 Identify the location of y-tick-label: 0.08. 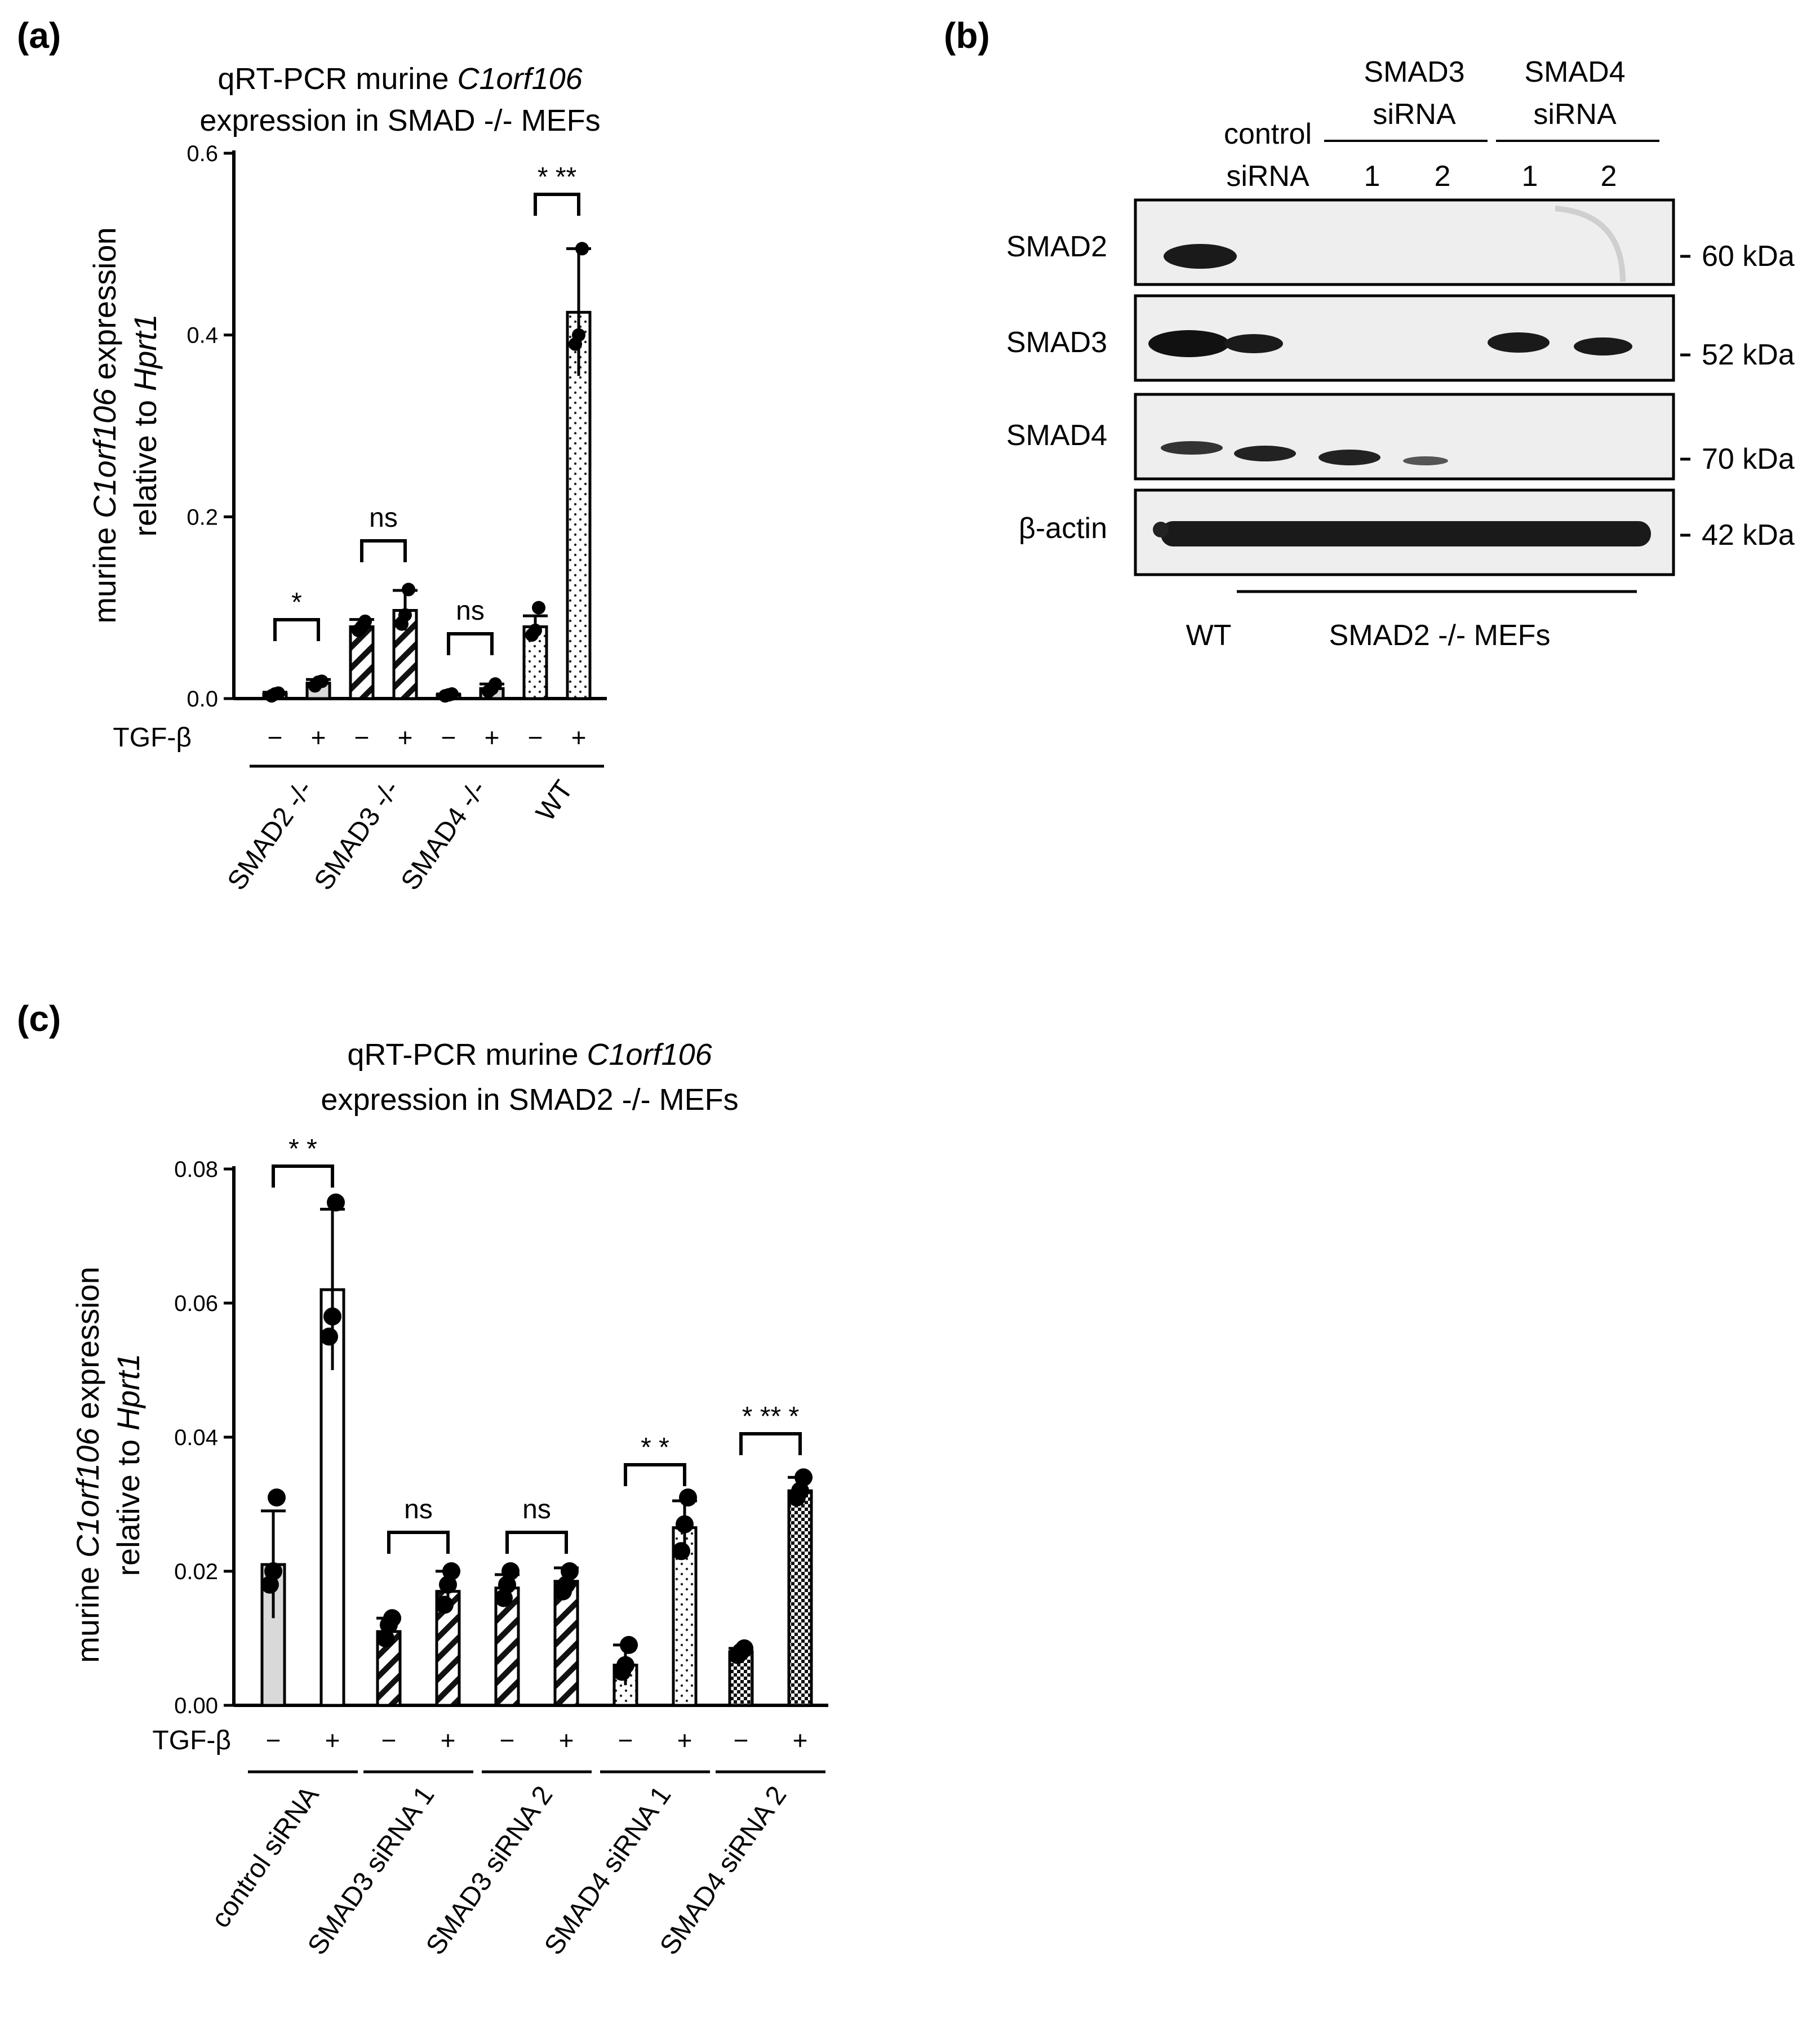
(196, 1169).